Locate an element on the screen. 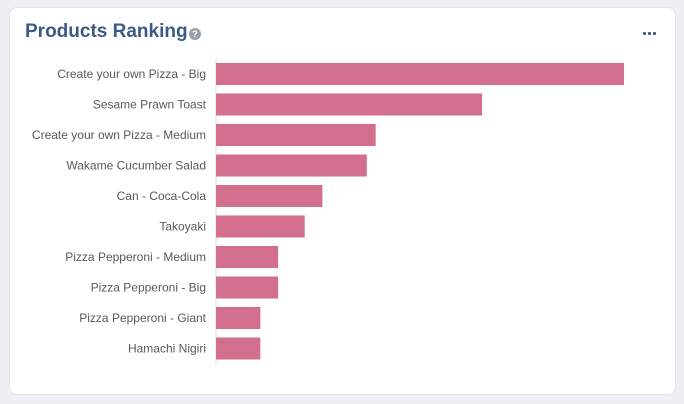  category-label: Wakame Cucumber Salad is located at coordinates (136, 166).